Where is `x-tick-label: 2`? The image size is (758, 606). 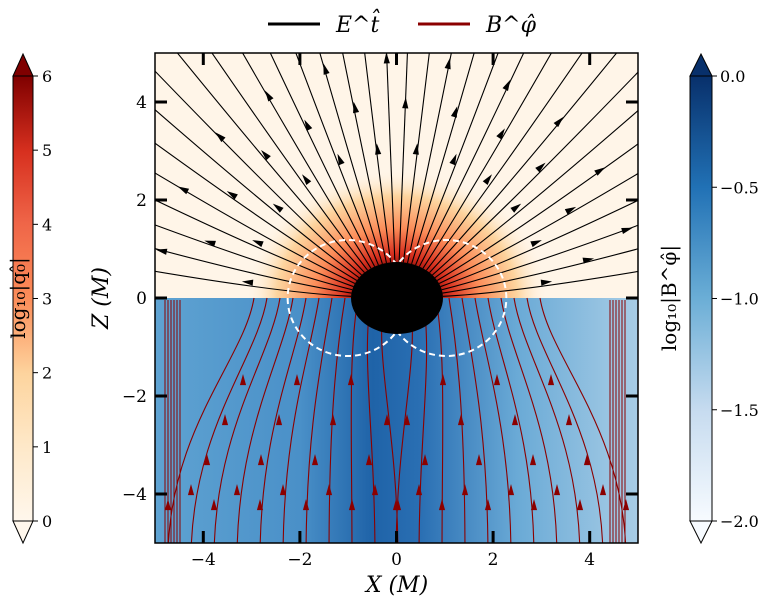 x-tick-label: 2 is located at coordinates (493, 560).